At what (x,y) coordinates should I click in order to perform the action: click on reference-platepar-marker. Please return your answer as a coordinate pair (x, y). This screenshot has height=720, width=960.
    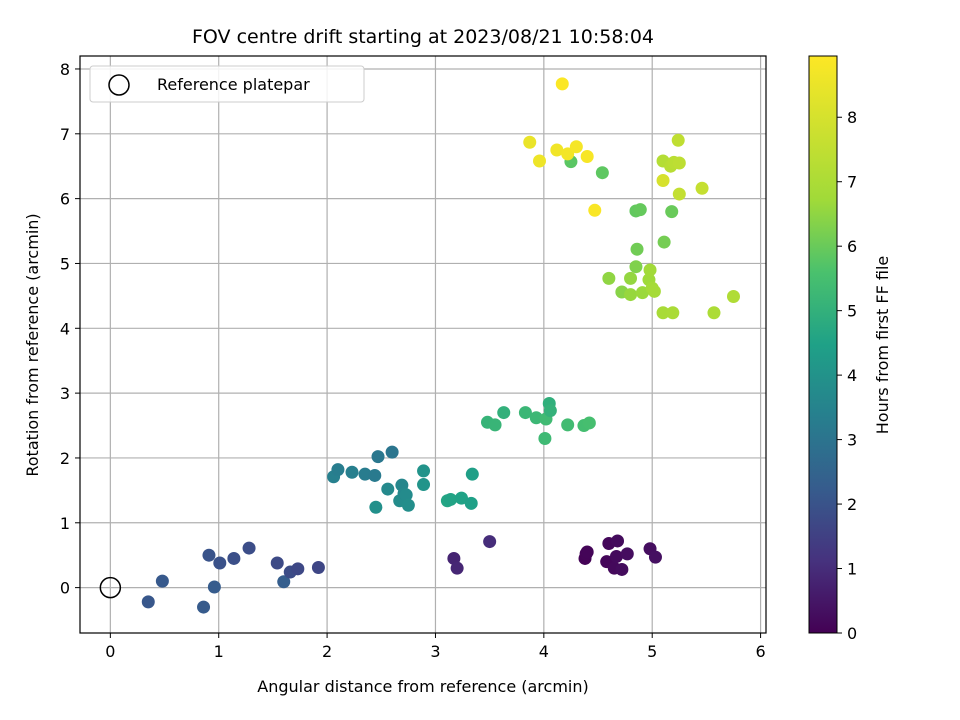
    Looking at the image, I should click on (110, 587).